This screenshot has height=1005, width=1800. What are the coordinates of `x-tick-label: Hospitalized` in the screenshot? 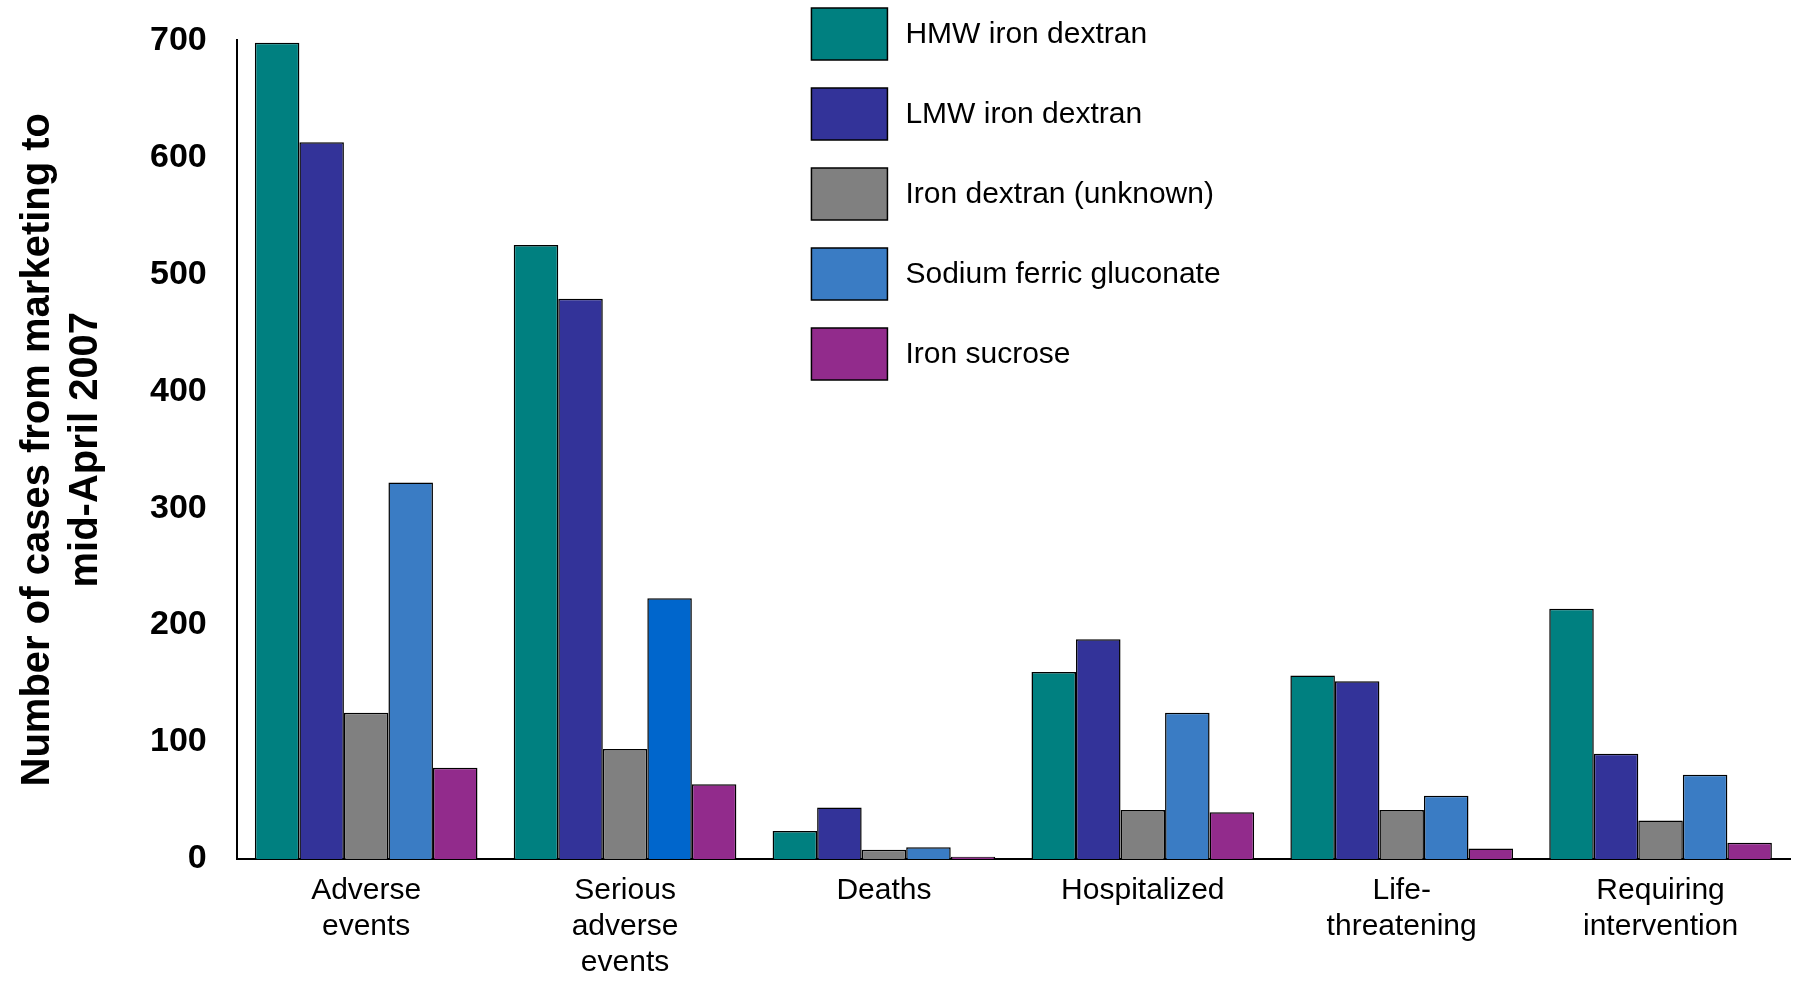 It's located at (1143, 889).